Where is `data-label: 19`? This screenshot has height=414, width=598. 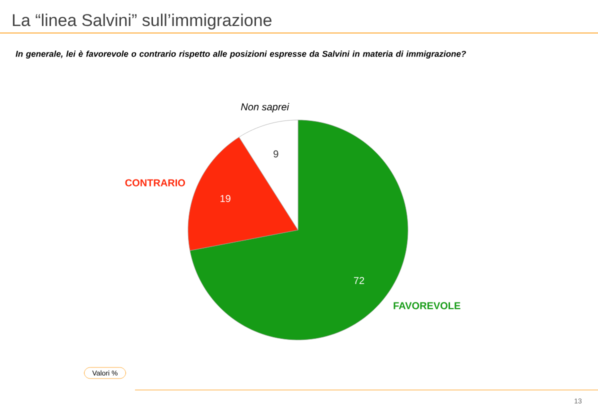 data-label: 19 is located at coordinates (225, 198).